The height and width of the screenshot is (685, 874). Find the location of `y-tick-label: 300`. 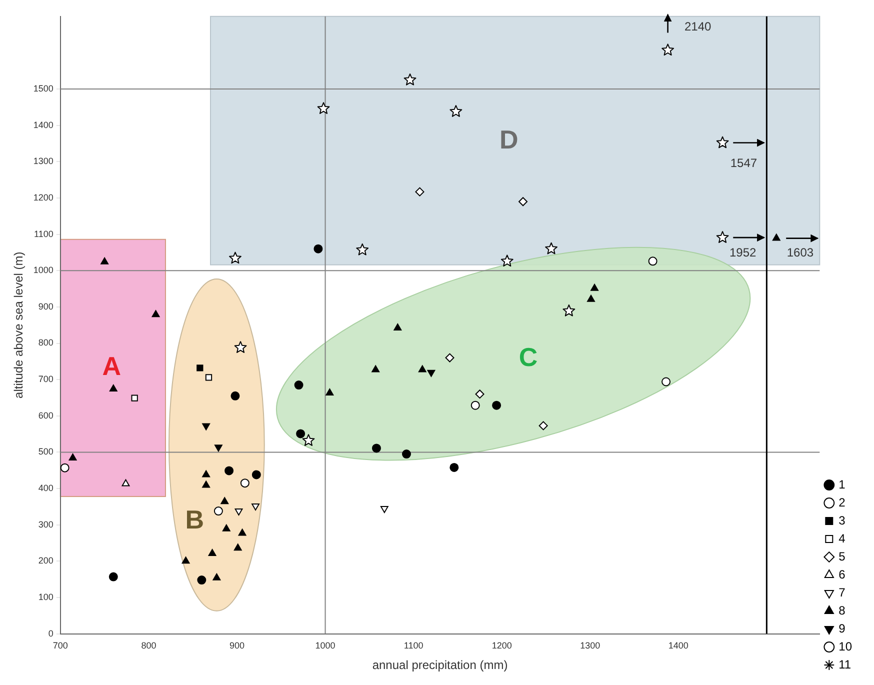

y-tick-label: 300 is located at coordinates (46, 524).